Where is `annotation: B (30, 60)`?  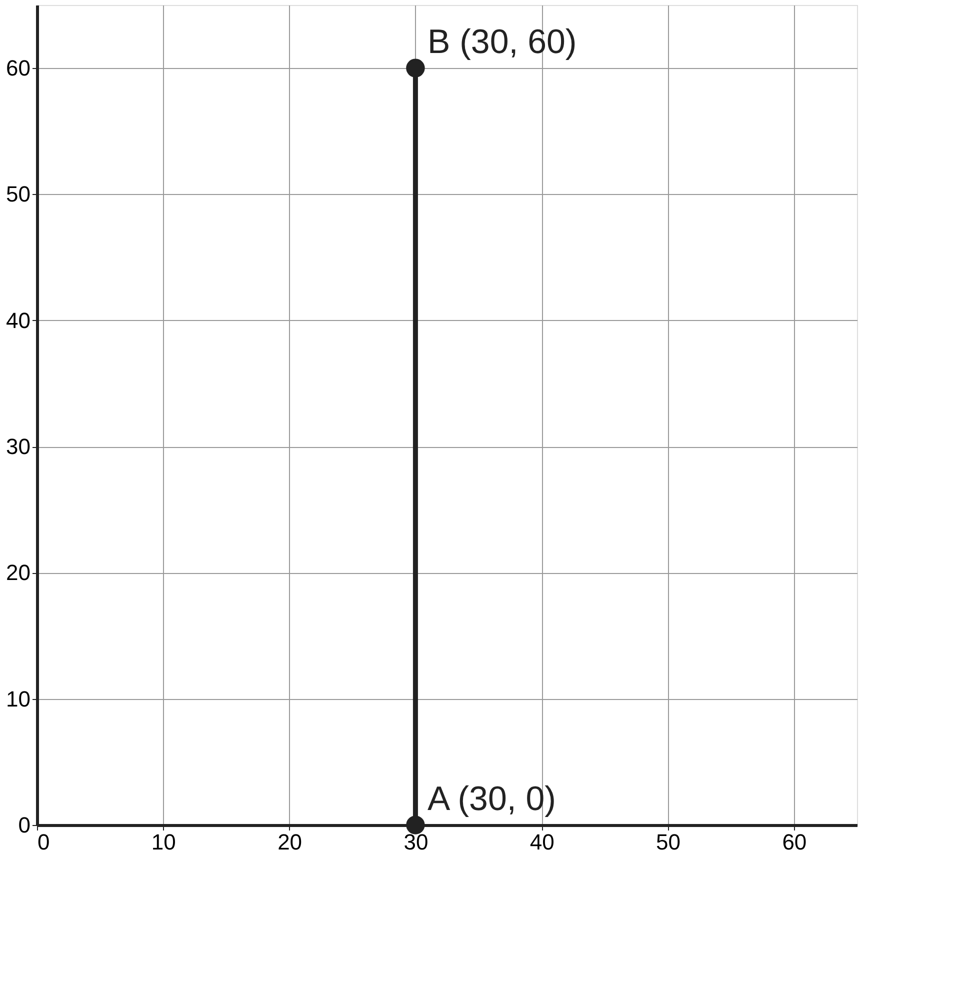 annotation: B (30, 60) is located at coordinates (502, 42).